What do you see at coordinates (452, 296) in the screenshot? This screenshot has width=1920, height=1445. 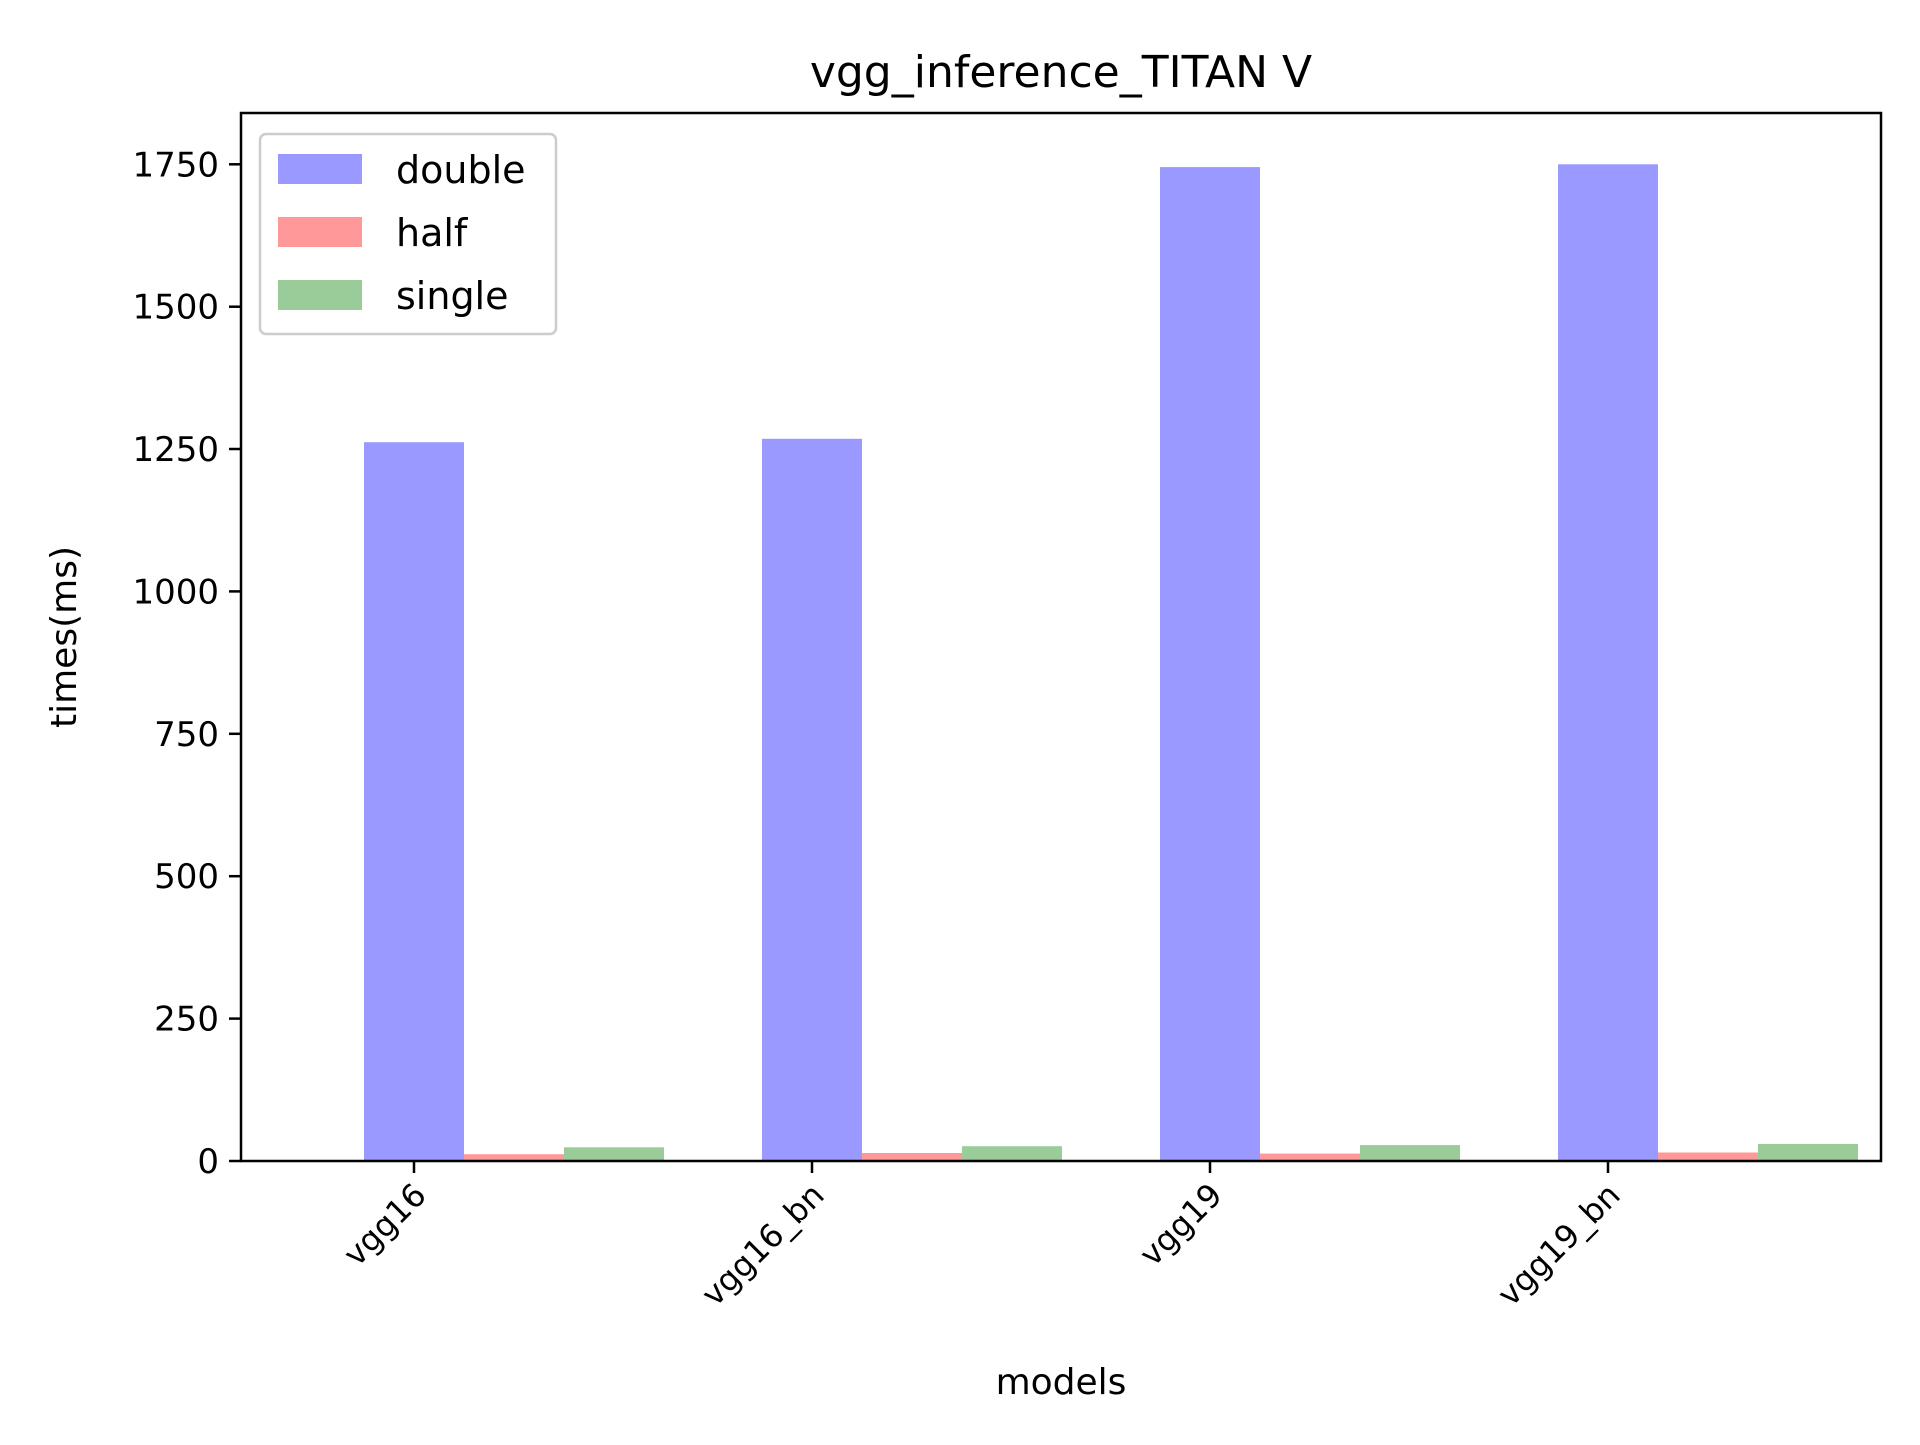 I see `legend-label-single: single` at bounding box center [452, 296].